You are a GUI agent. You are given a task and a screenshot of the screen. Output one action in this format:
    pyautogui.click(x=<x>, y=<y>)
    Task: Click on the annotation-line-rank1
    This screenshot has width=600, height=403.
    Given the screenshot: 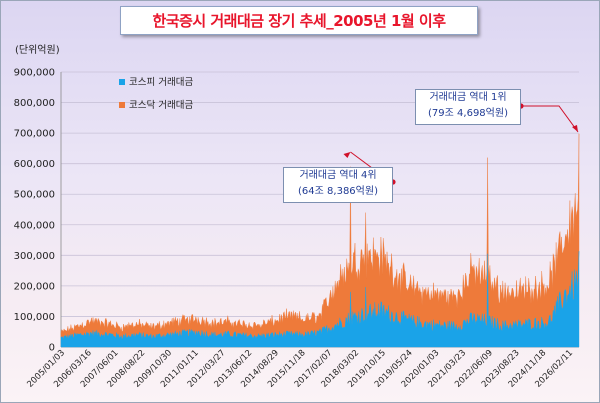 What is the action you would take?
    pyautogui.click(x=550, y=119)
    